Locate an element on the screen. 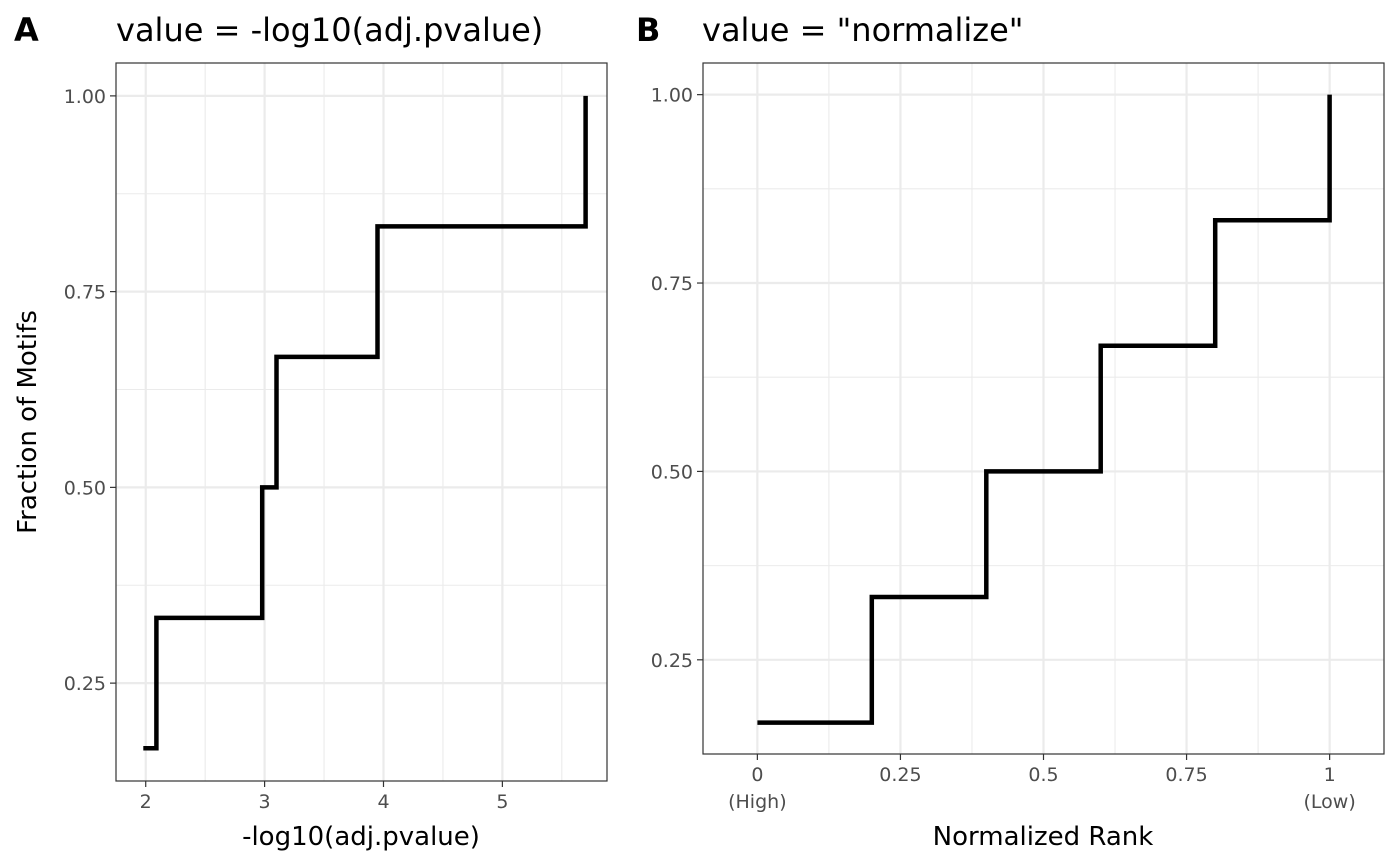  panel-a-y-tick-label: 0.25 is located at coordinates (85, 684).